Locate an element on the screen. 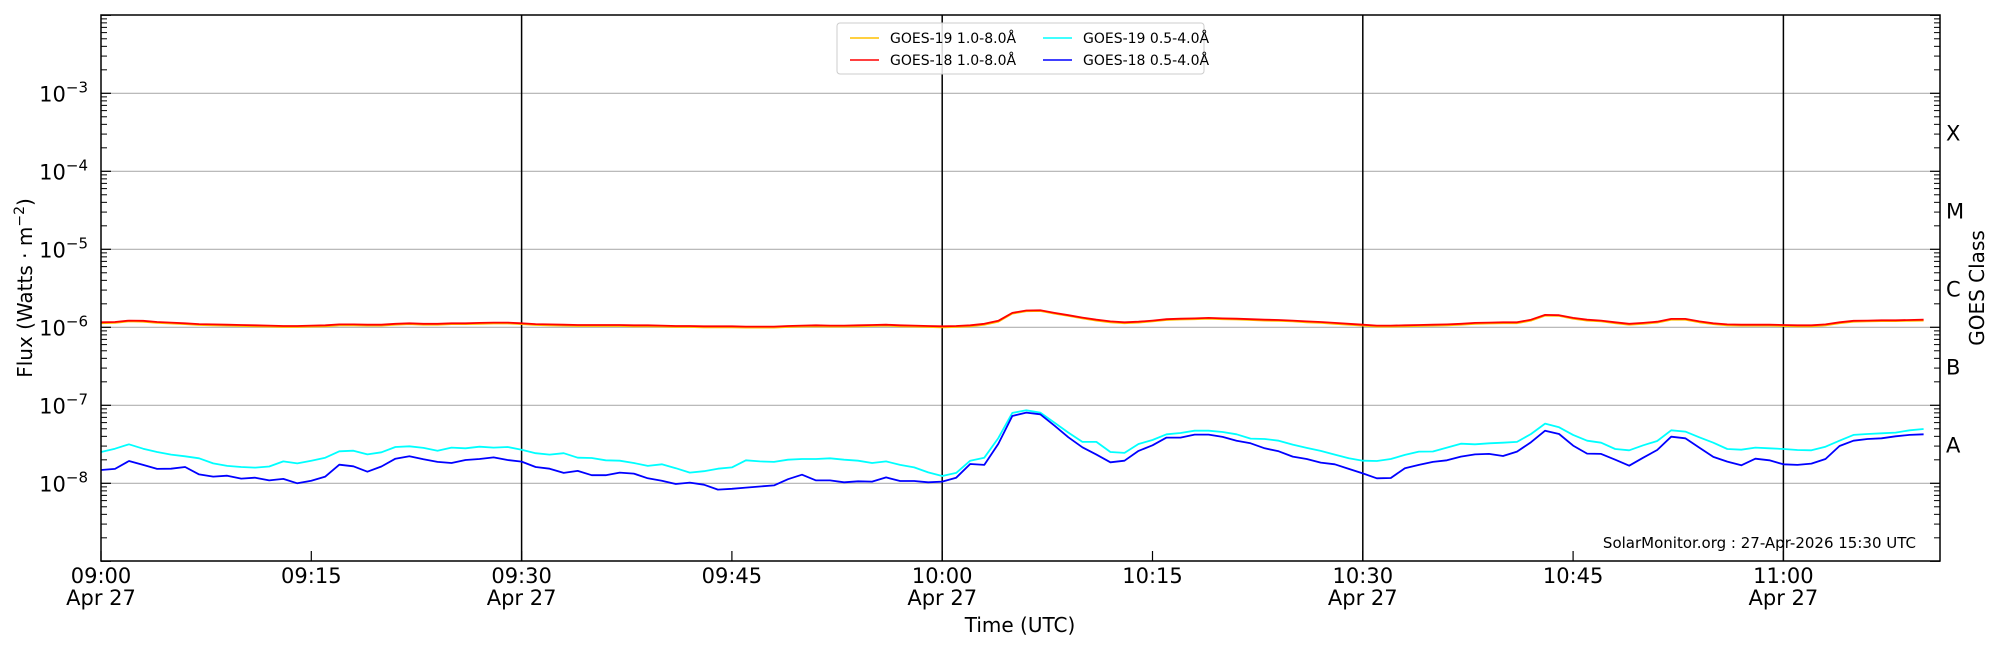 This screenshot has width=2000, height=654. x-tick-time: 10:15 is located at coordinates (1152, 576).